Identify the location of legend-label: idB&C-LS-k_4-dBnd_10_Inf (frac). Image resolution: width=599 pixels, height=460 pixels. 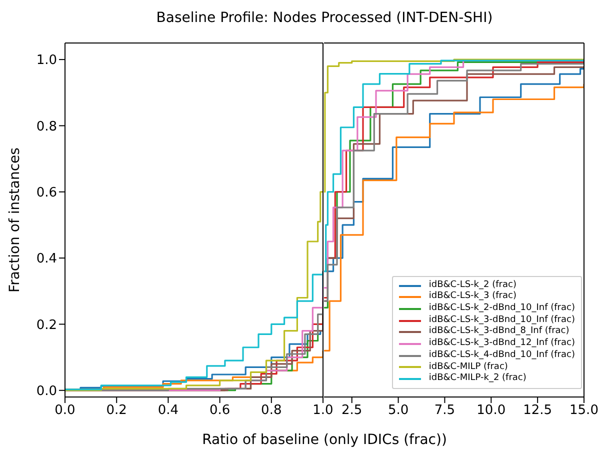
(501, 356).